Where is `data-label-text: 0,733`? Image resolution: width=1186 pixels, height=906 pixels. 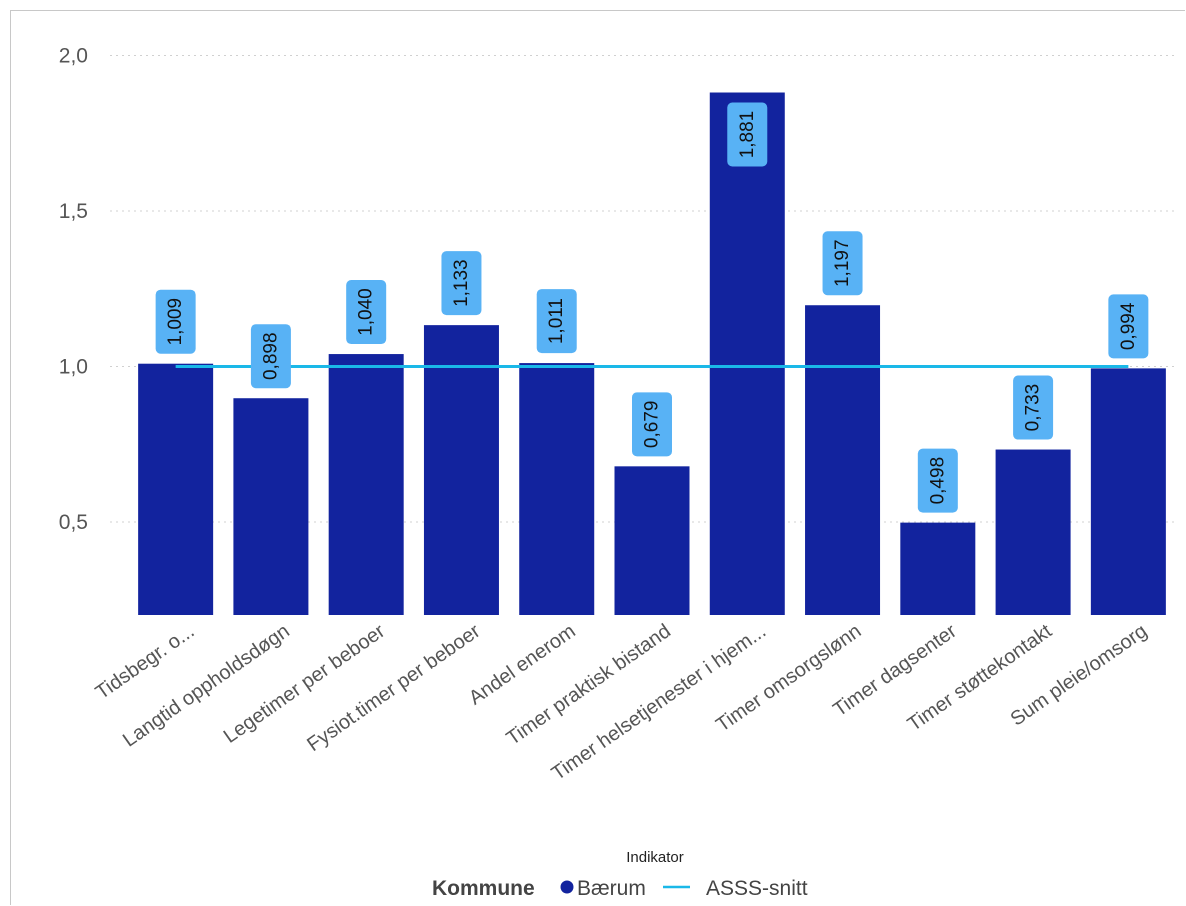 data-label-text: 0,733 is located at coordinates (1033, 408).